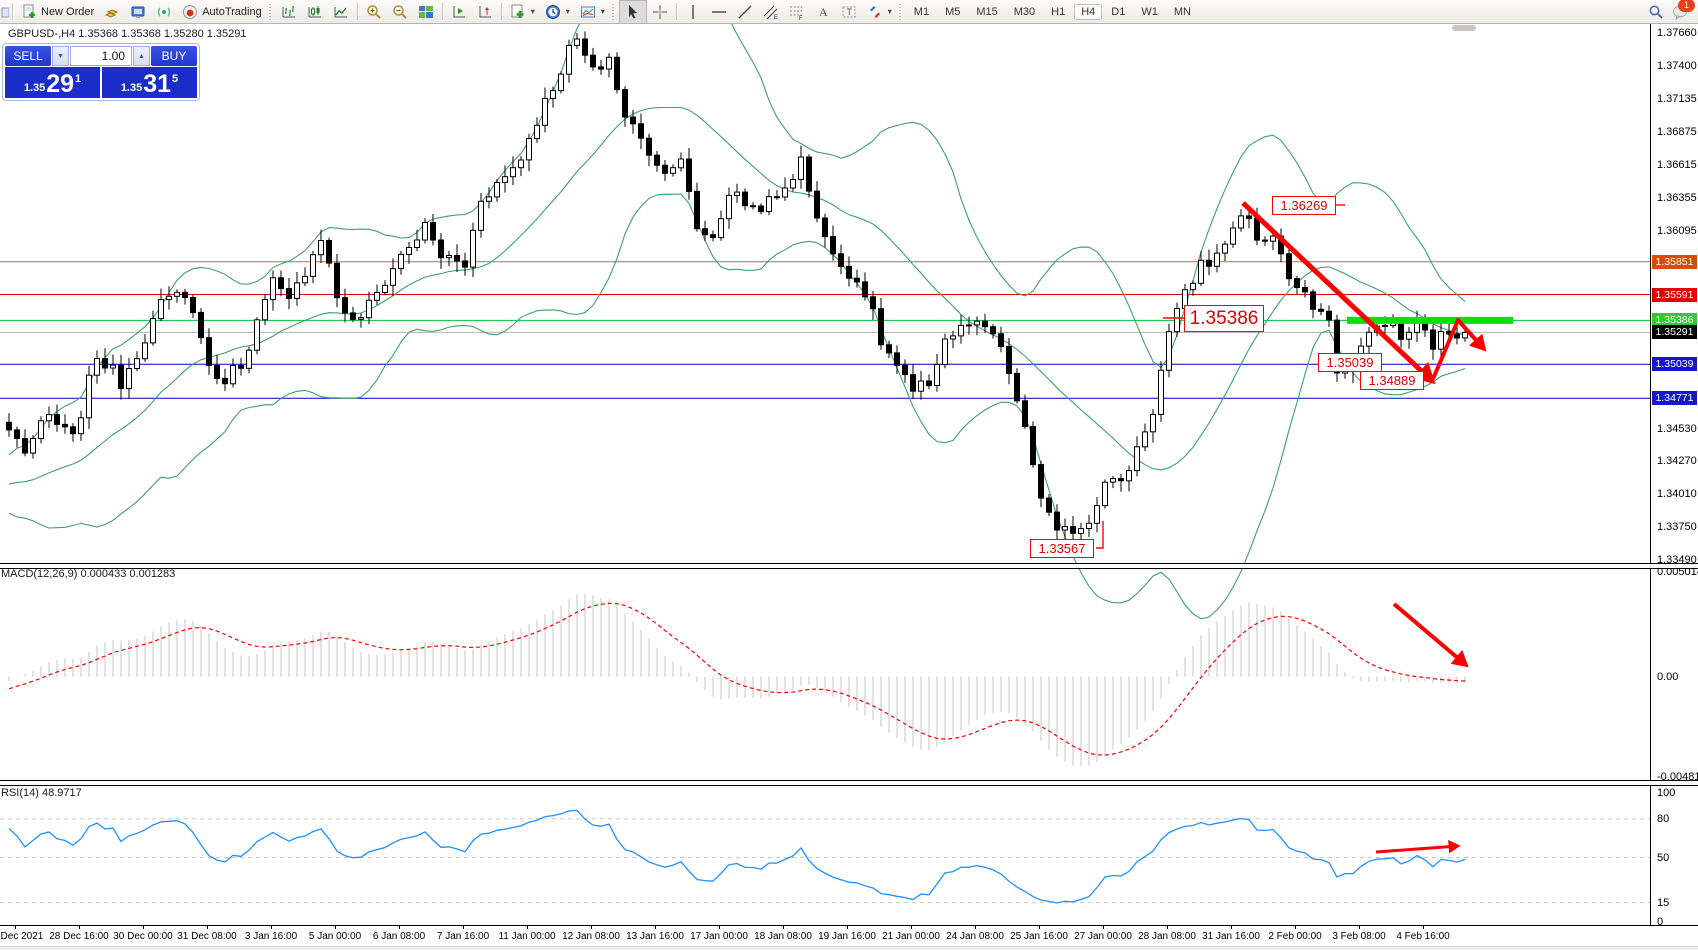  I want to click on timeframe-button-m15: M15, so click(987, 11).